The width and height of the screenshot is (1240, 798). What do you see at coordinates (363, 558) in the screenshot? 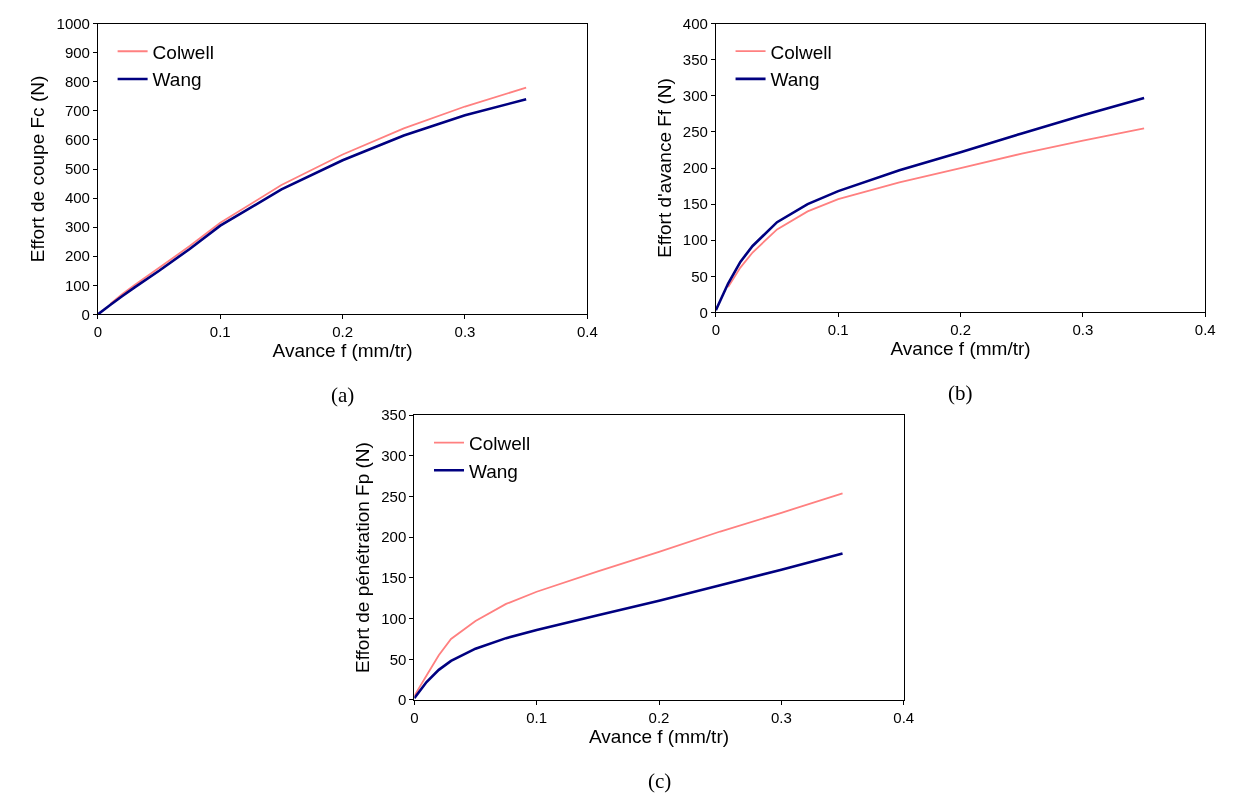
I see `y-axis-title: Effort de pénétration Fp (N)` at bounding box center [363, 558].